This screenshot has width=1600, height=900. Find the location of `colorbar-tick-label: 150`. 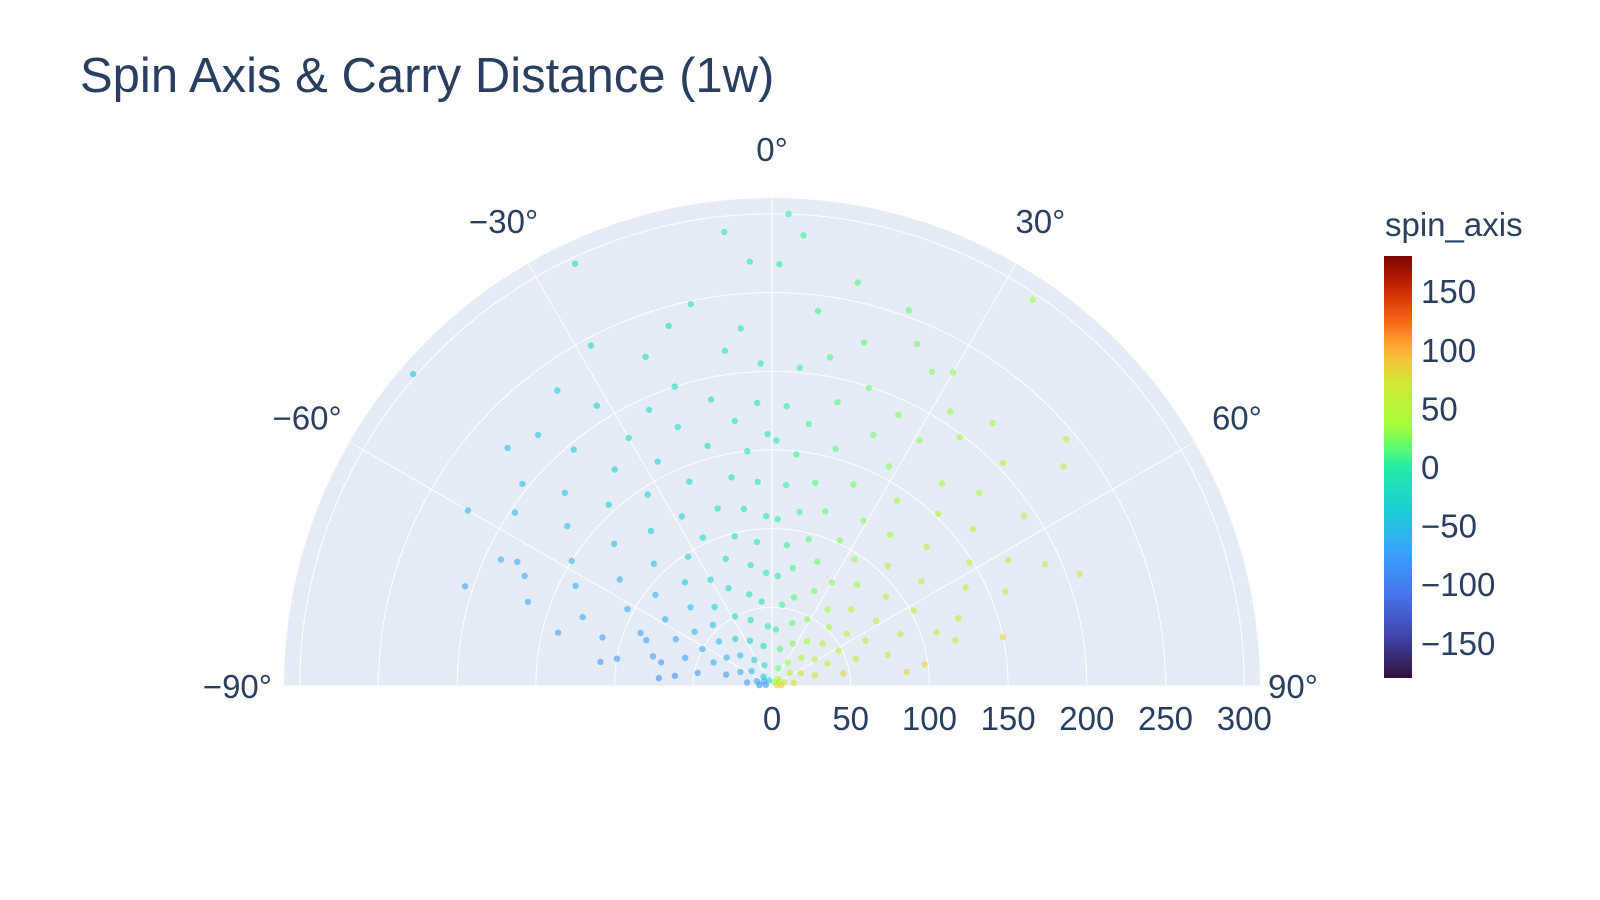

colorbar-tick-label: 150 is located at coordinates (1448, 291).